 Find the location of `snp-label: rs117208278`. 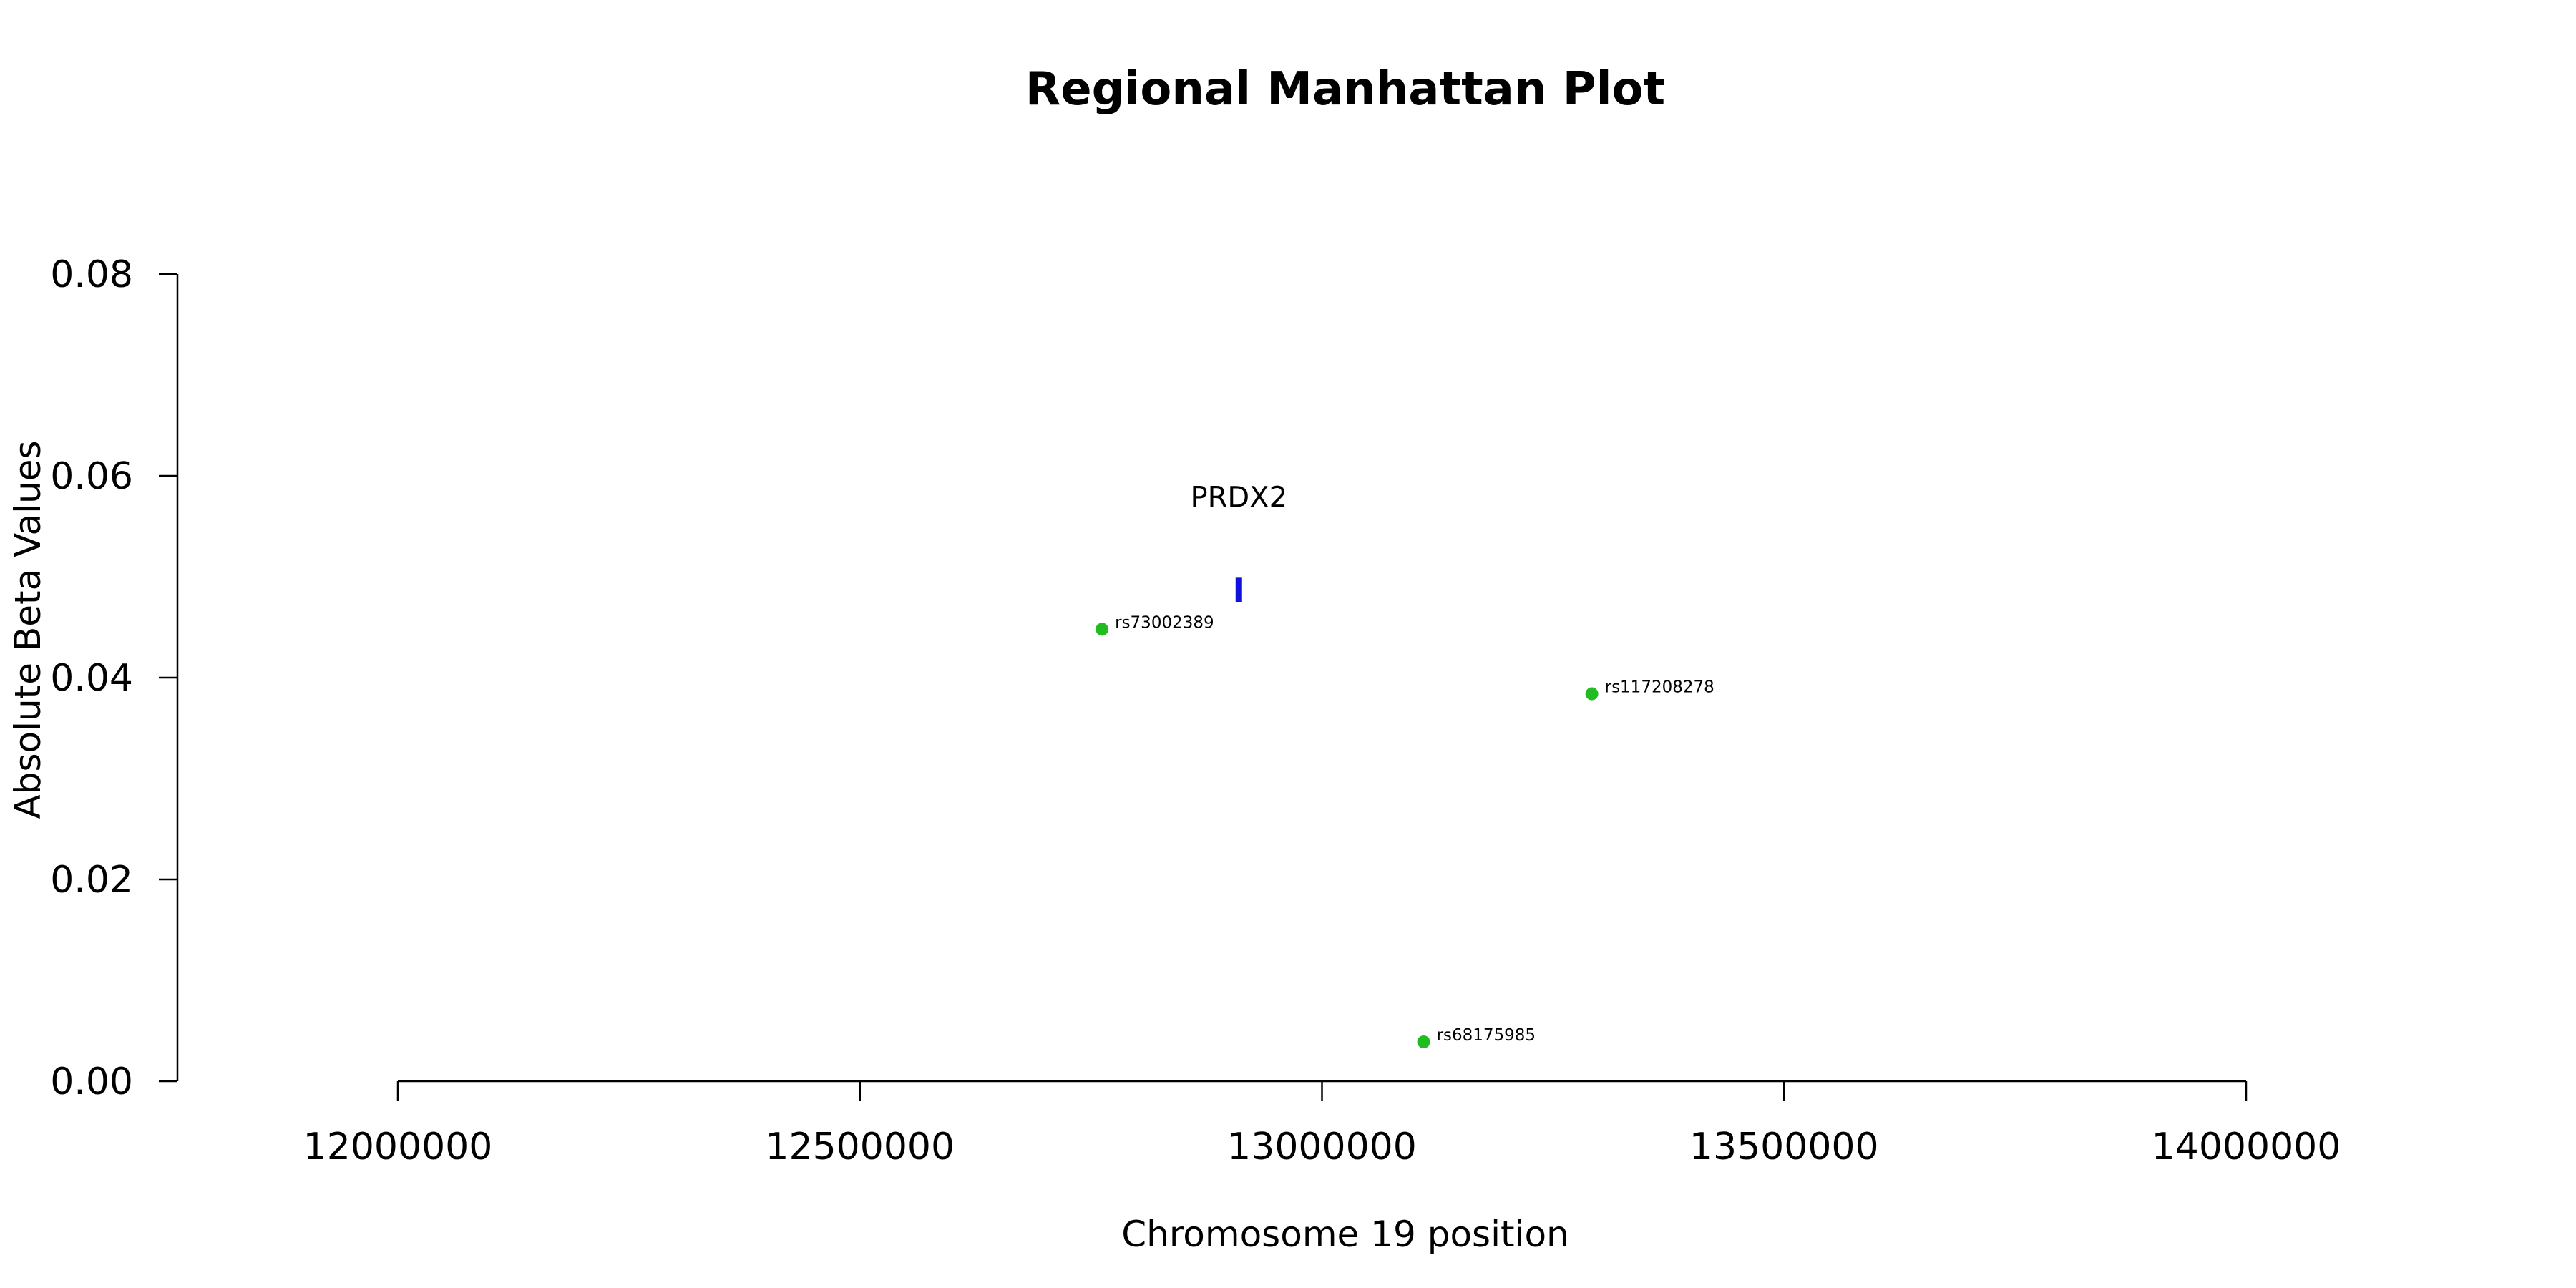

snp-label: rs117208278 is located at coordinates (1659, 687).